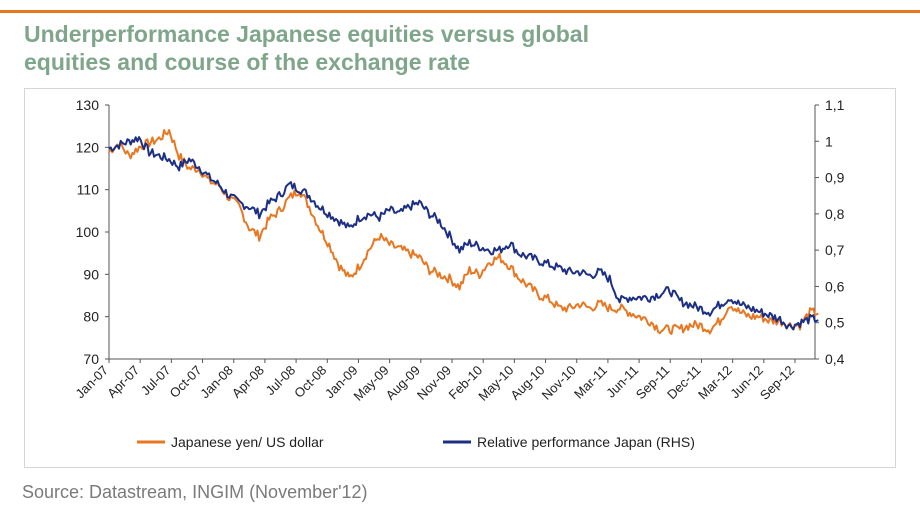  What do you see at coordinates (829, 141) in the screenshot?
I see `y-right-tick-label: 1` at bounding box center [829, 141].